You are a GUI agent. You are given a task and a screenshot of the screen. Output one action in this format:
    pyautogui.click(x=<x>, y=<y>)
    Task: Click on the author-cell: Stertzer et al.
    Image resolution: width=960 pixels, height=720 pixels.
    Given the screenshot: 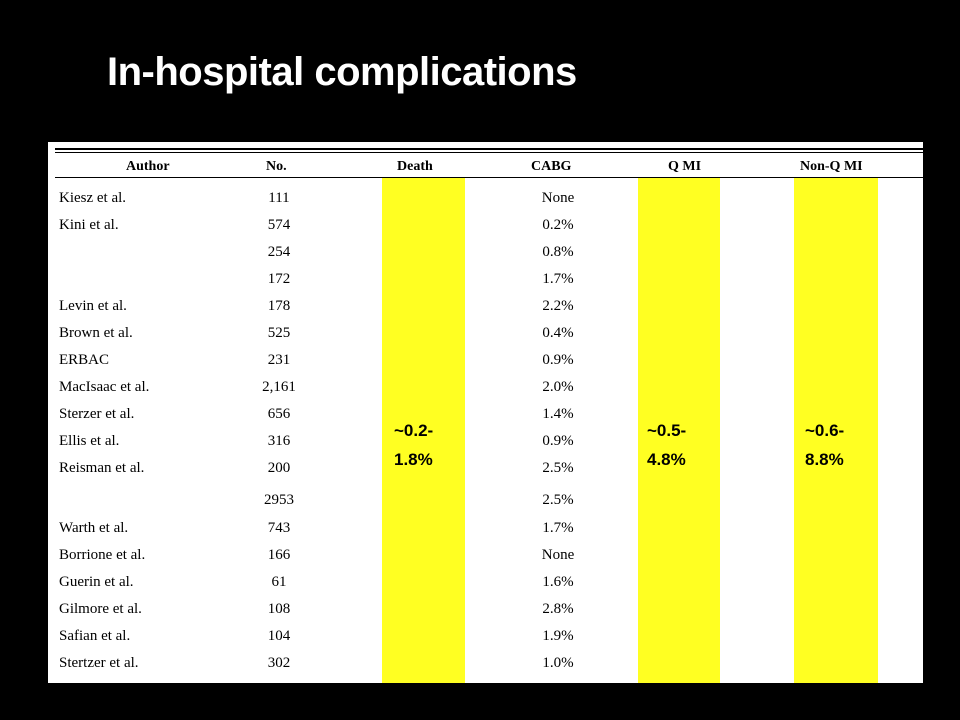 What is the action you would take?
    pyautogui.click(x=99, y=663)
    